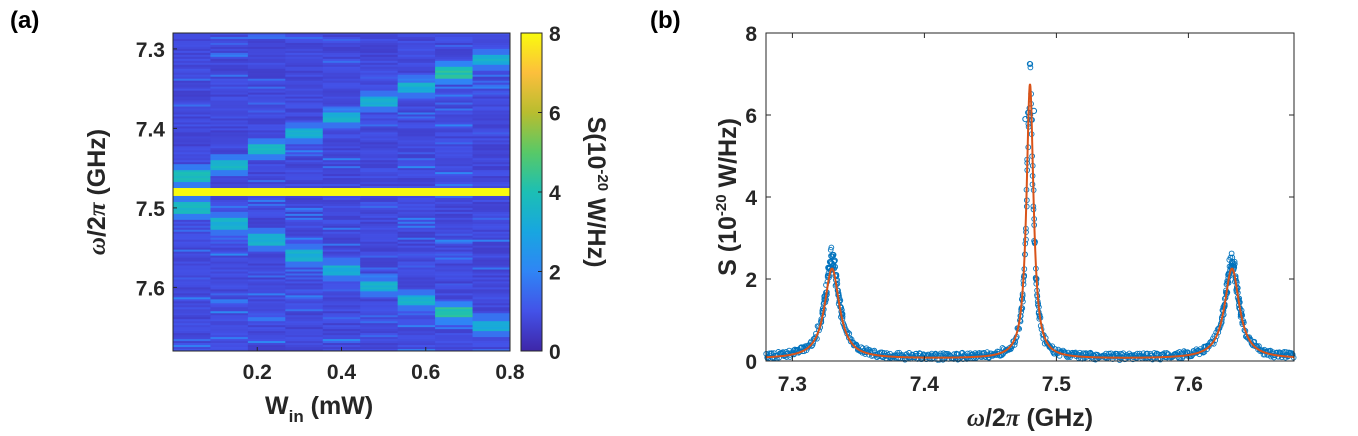 The height and width of the screenshot is (436, 1358). Describe the element at coordinates (1188, 384) in the screenshot. I see `spectrum-x-tick-label: 7.6` at that location.